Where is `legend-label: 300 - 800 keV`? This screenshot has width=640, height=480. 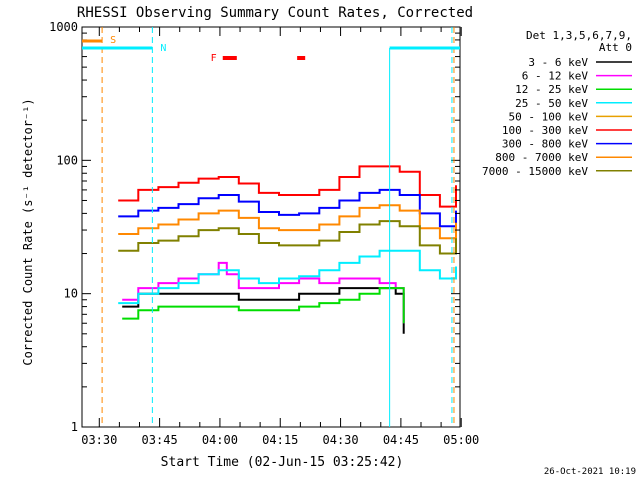 legend-label: 300 - 800 keV is located at coordinates (545, 144).